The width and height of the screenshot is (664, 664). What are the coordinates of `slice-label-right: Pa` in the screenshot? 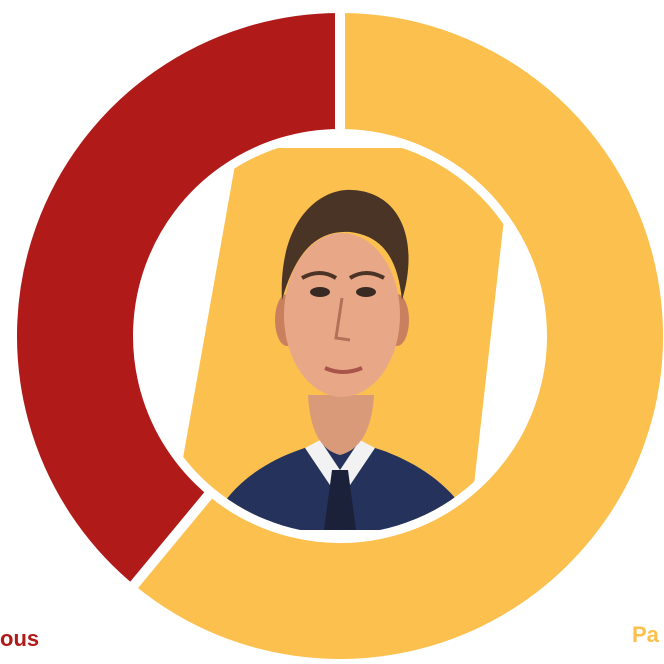 It's located at (645, 634).